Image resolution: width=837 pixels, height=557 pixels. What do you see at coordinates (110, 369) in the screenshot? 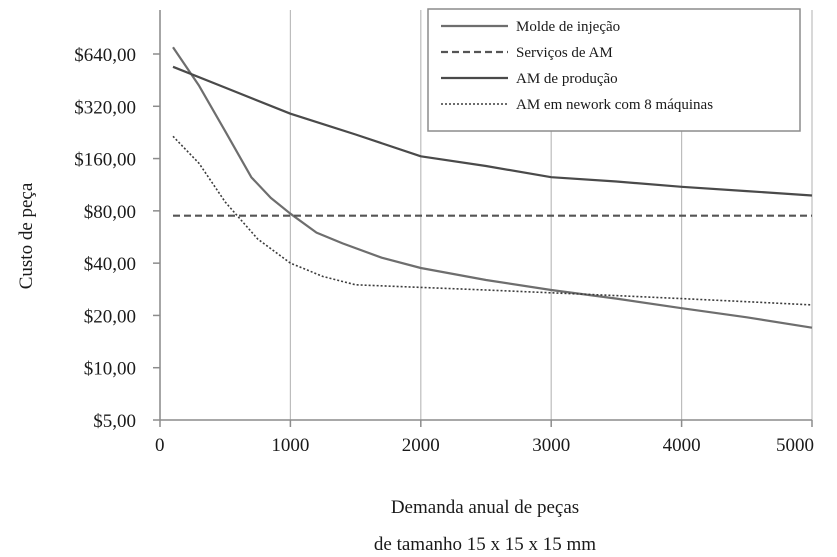
I see `y-tick-label: $10,00` at bounding box center [110, 369].